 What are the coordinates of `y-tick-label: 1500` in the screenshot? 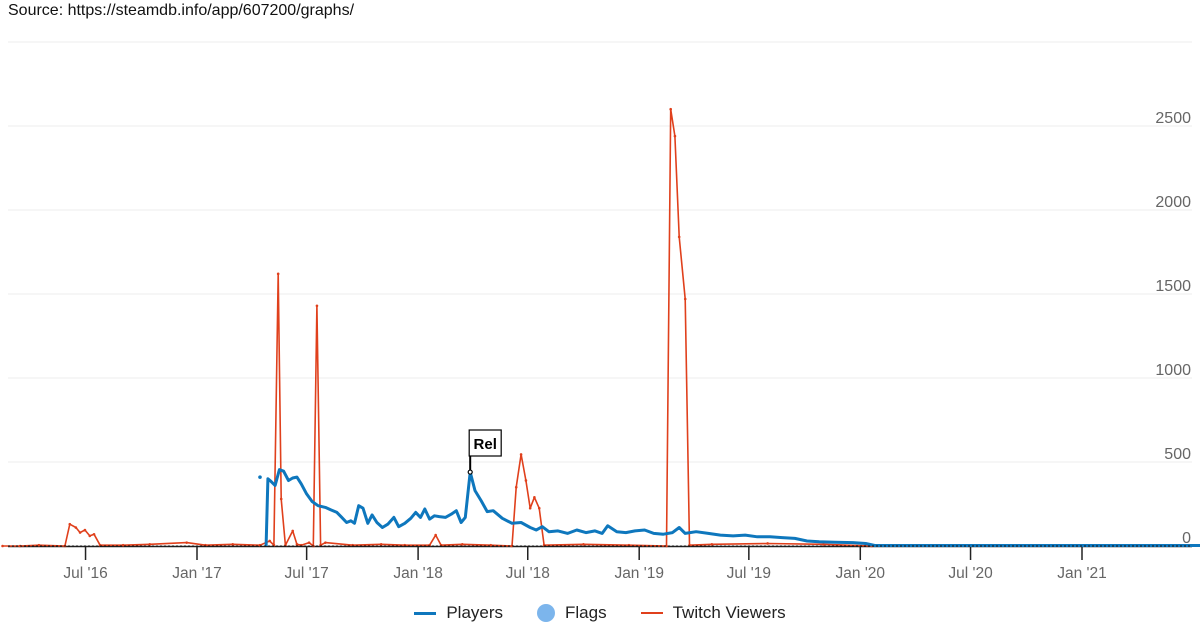 It's located at (1173, 286).